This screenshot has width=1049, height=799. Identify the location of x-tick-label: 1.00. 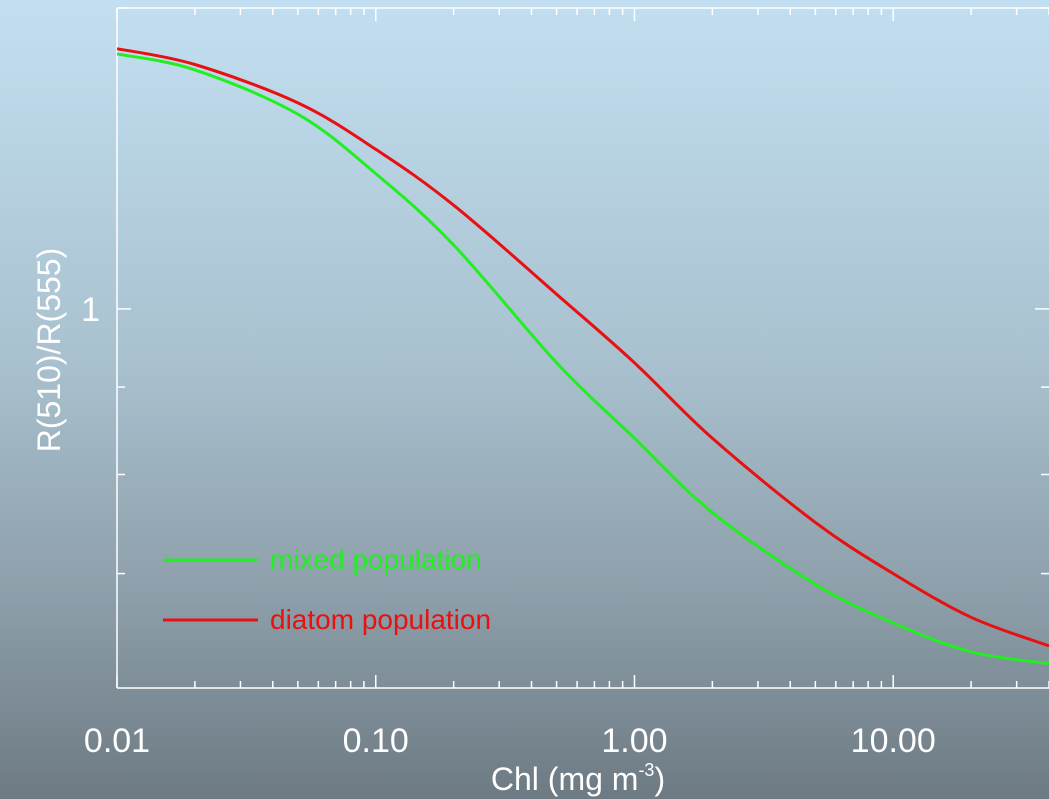
(634, 741).